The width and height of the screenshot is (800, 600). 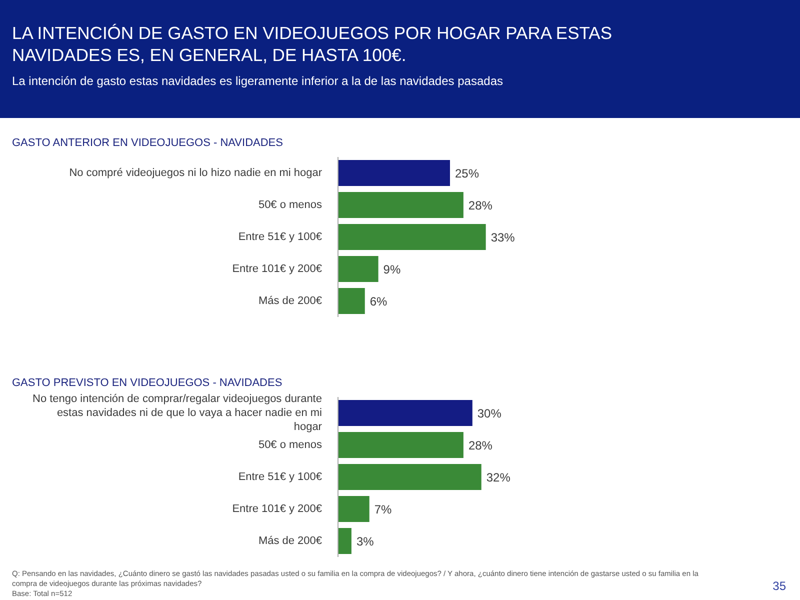 I want to click on data-label: 30%, so click(x=489, y=413).